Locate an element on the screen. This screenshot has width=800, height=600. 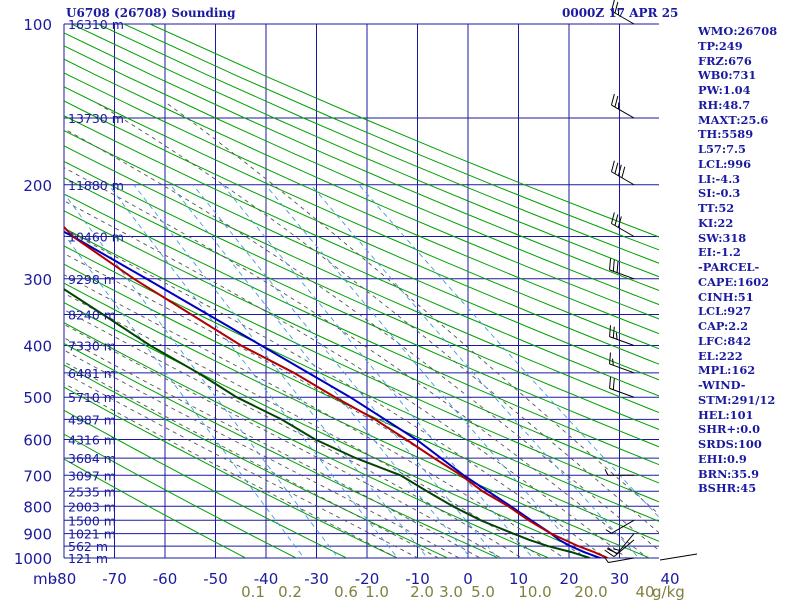
stat-line: BRN:35.9 is located at coordinates (729, 473).